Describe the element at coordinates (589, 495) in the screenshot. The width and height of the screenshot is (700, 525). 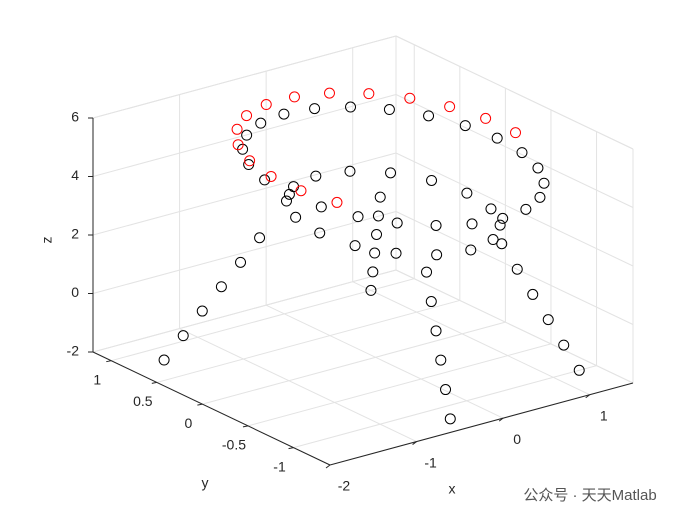
I see `watermark: 公众号 · 天天Matlab` at that location.